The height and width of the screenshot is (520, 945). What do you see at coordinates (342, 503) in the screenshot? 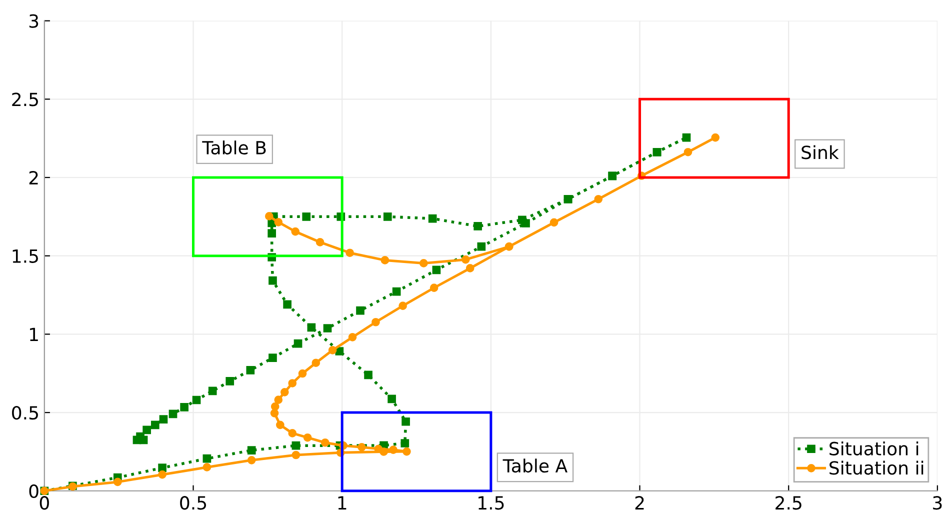
I see `x-tick-label: 1` at bounding box center [342, 503].